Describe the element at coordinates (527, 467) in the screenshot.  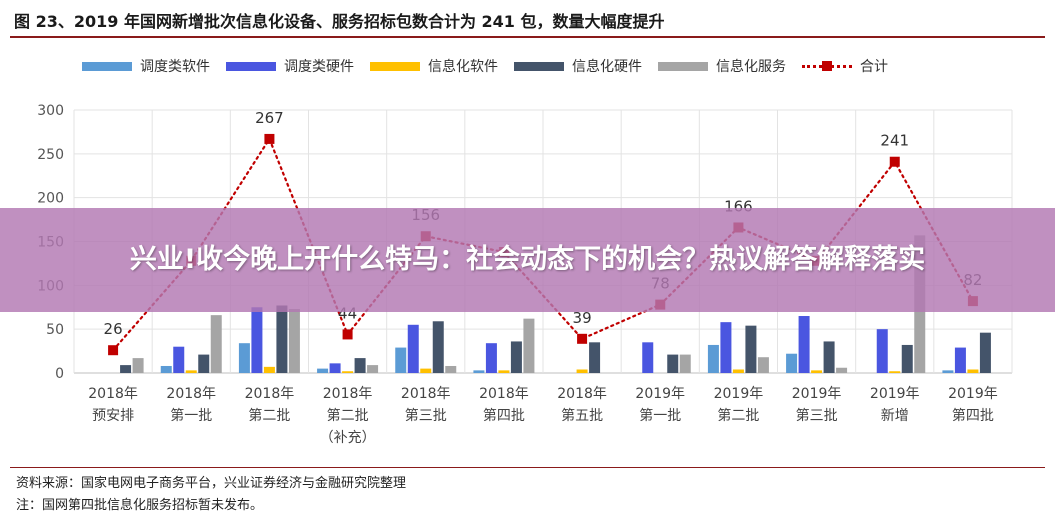
I see `source-rule` at that location.